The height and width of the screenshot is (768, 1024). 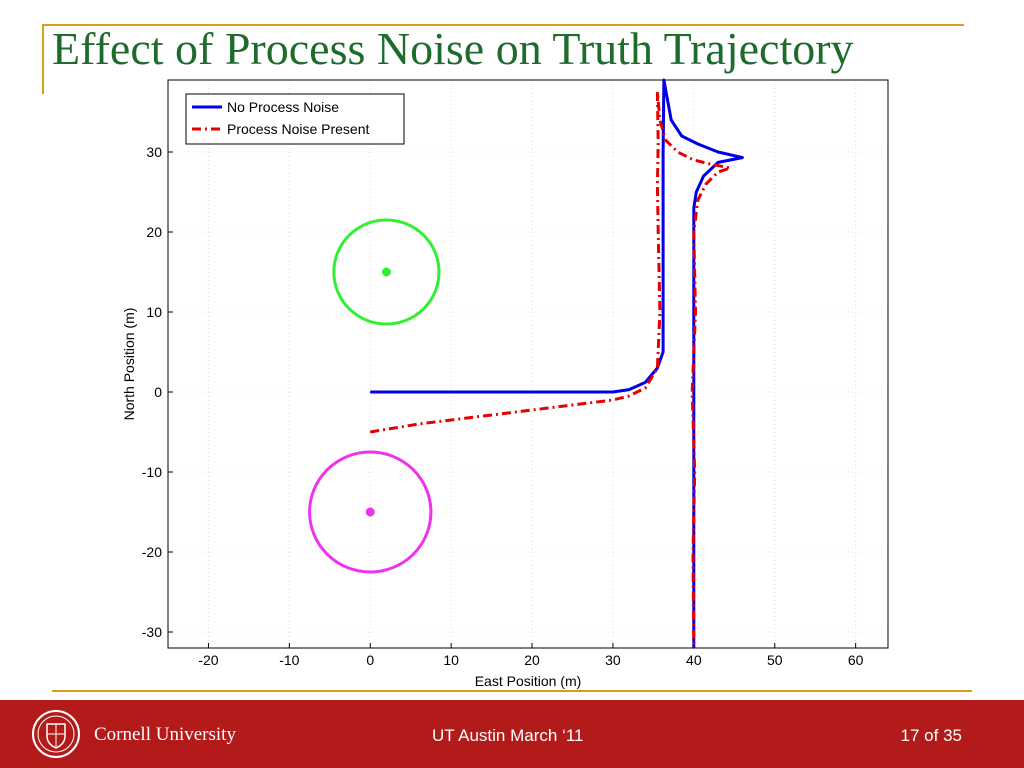 I want to click on y-tick-label: -20, so click(x=152, y=552).